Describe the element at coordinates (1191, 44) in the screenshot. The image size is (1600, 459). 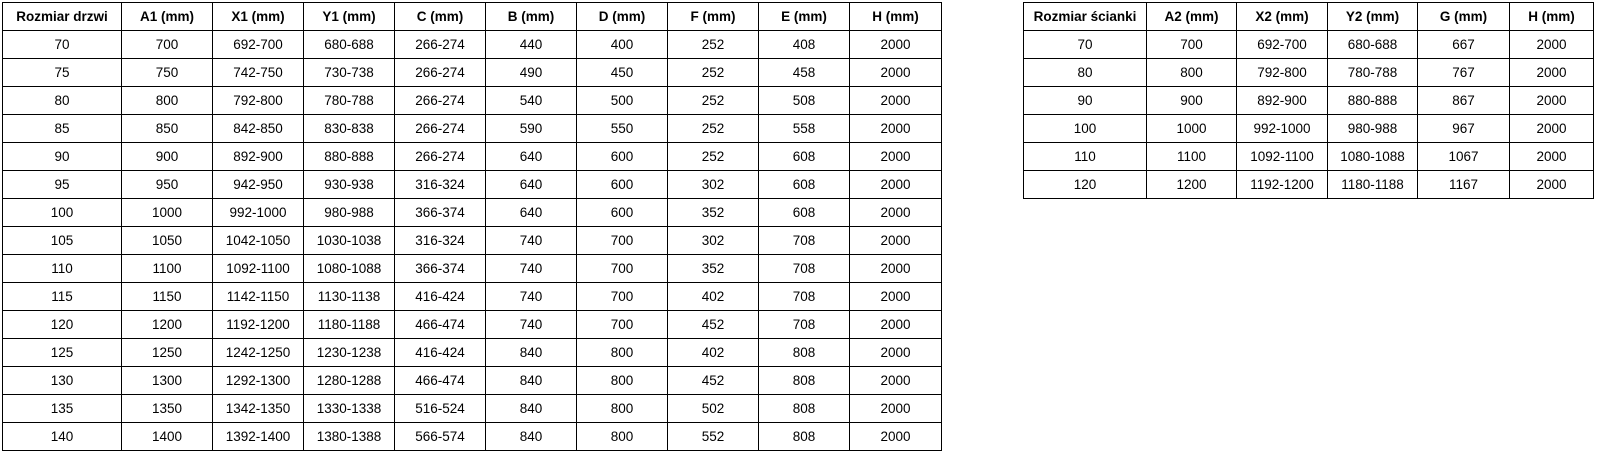
I see `wall-size-table-cell-r70-c1: 700` at that location.